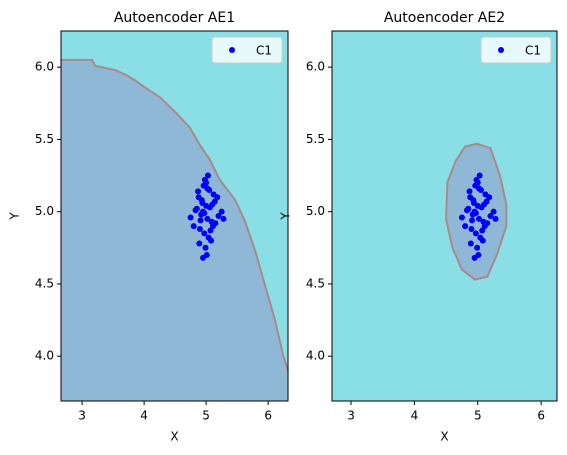  I want to click on chart-title: Autoencoder AE2, so click(444, 18).